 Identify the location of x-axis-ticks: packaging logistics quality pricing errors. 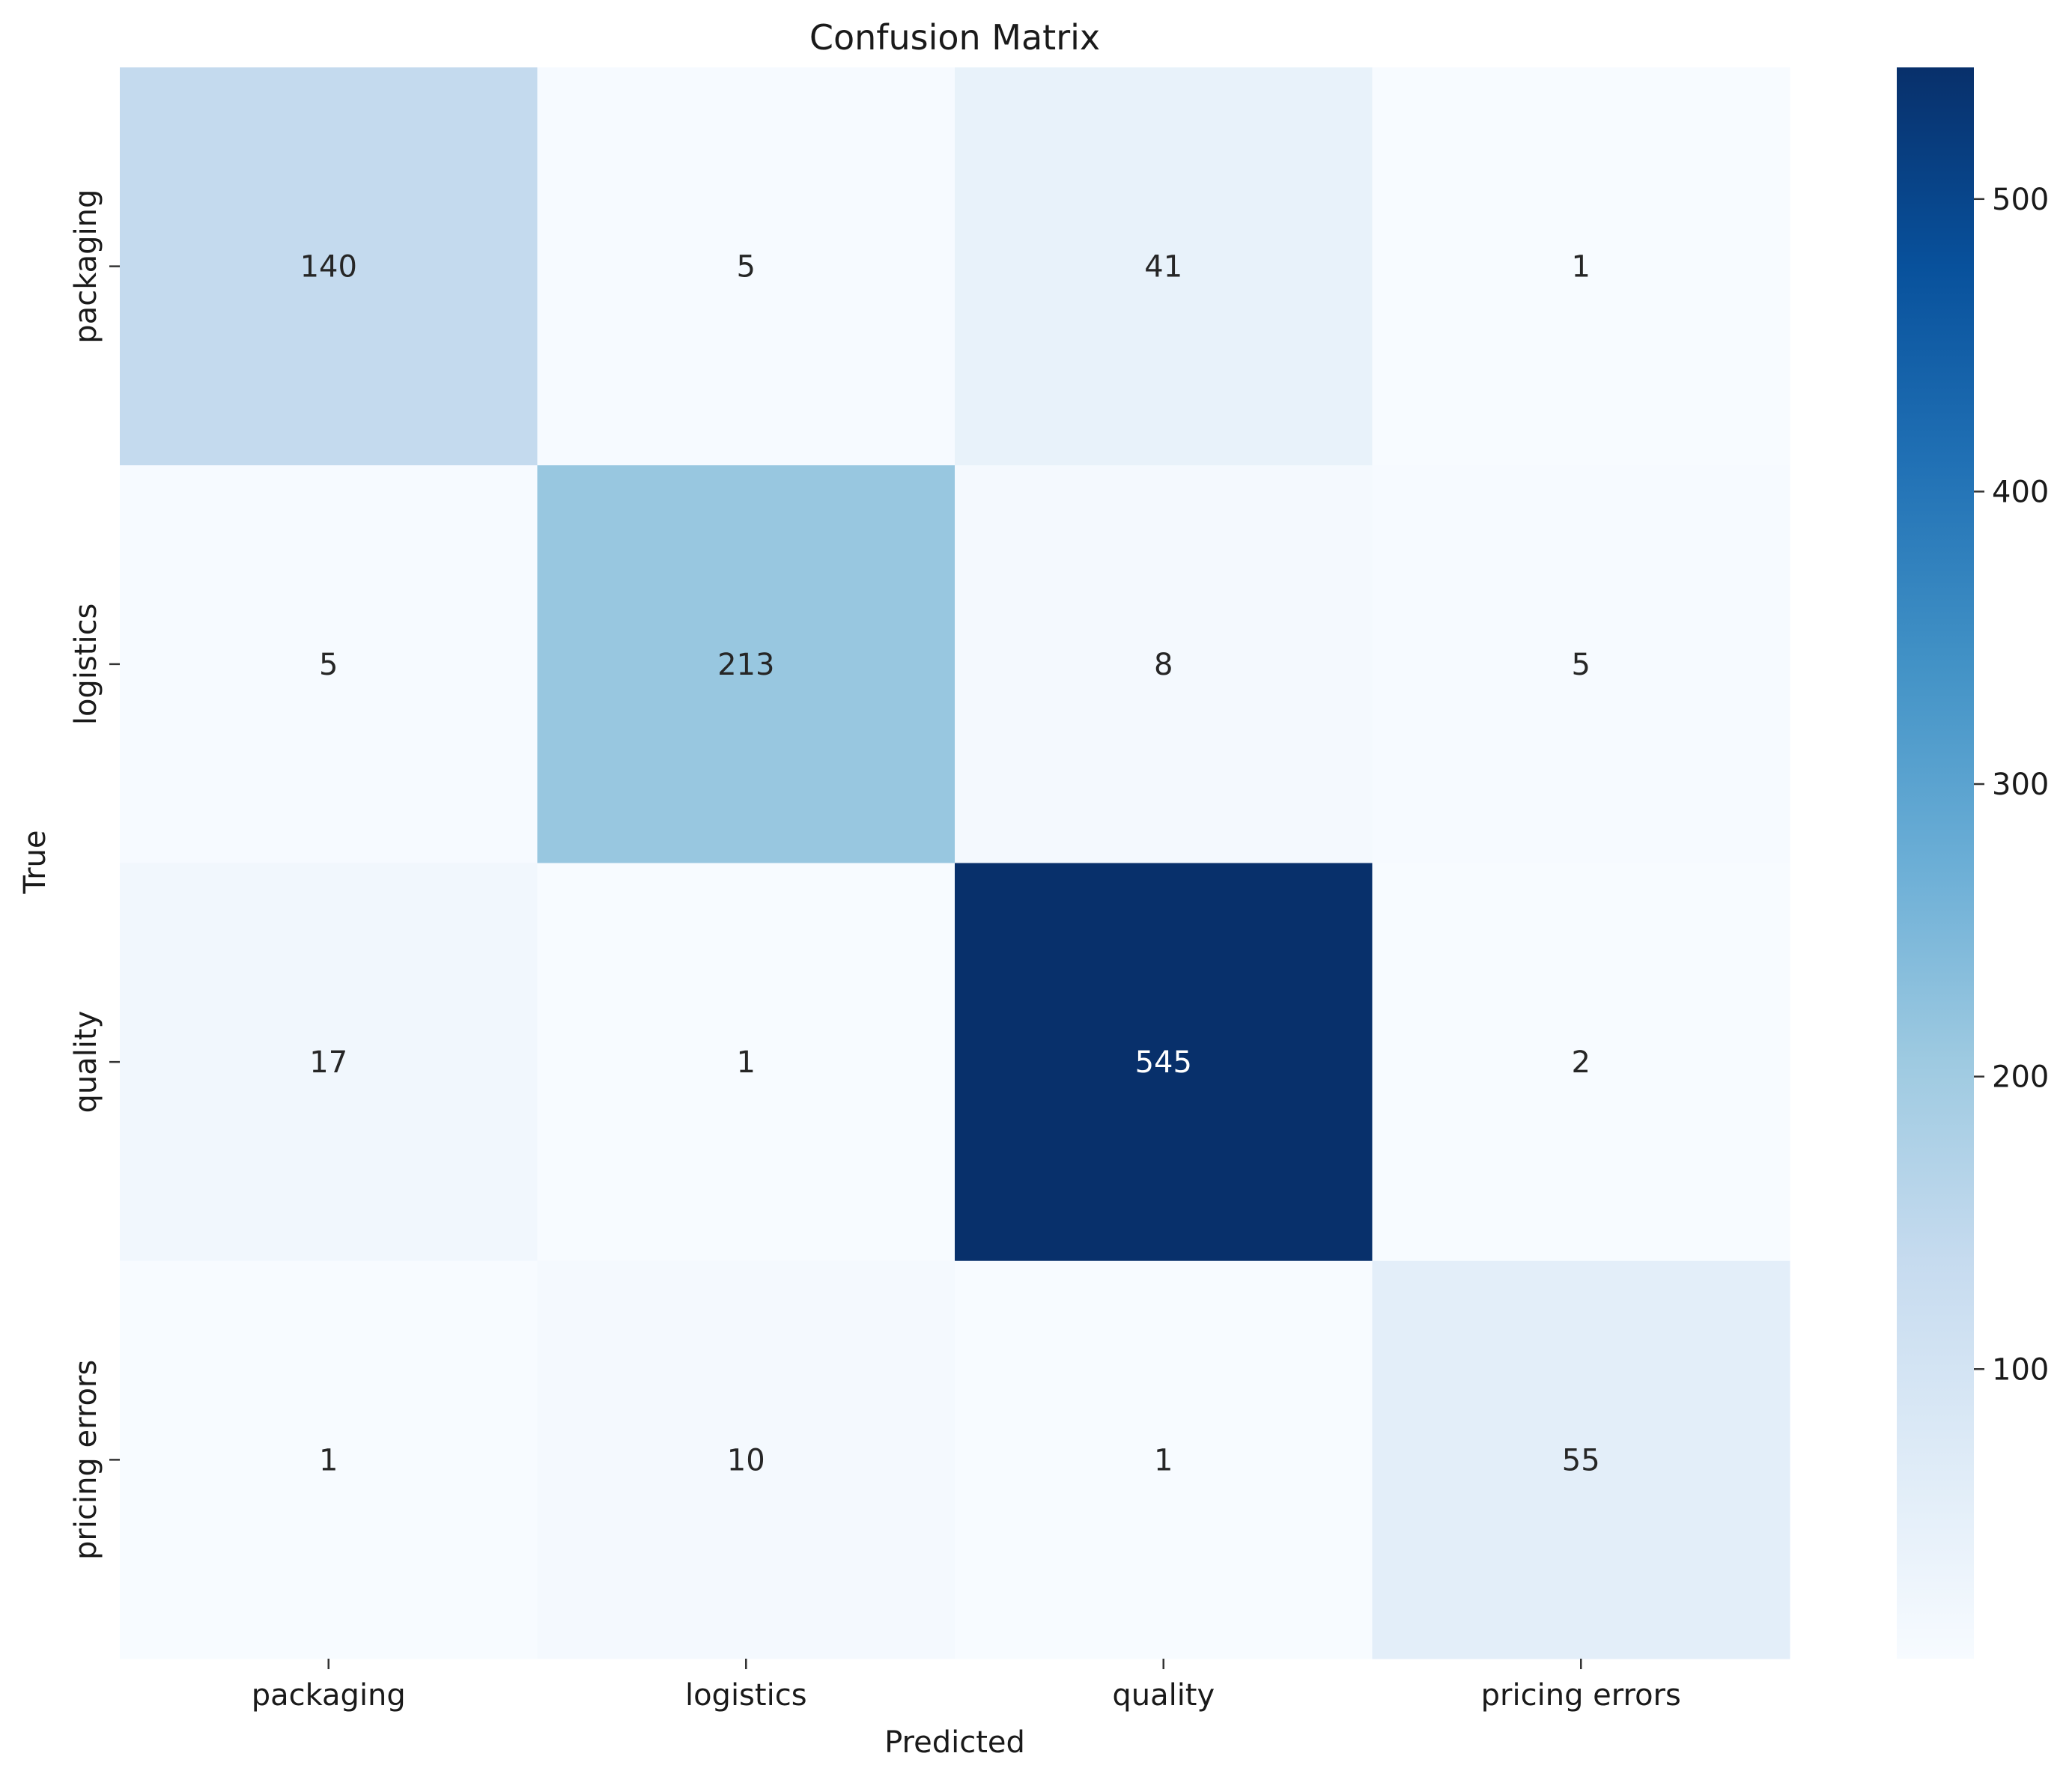
(966, 1686).